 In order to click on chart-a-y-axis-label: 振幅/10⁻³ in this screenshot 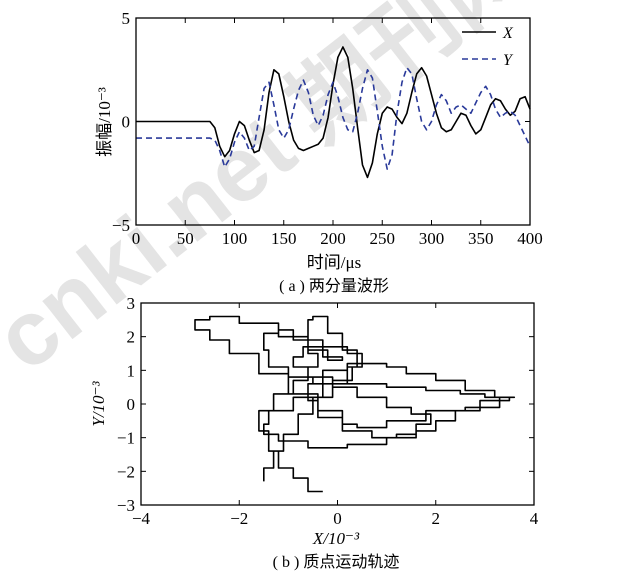, I will do `click(104, 122)`.